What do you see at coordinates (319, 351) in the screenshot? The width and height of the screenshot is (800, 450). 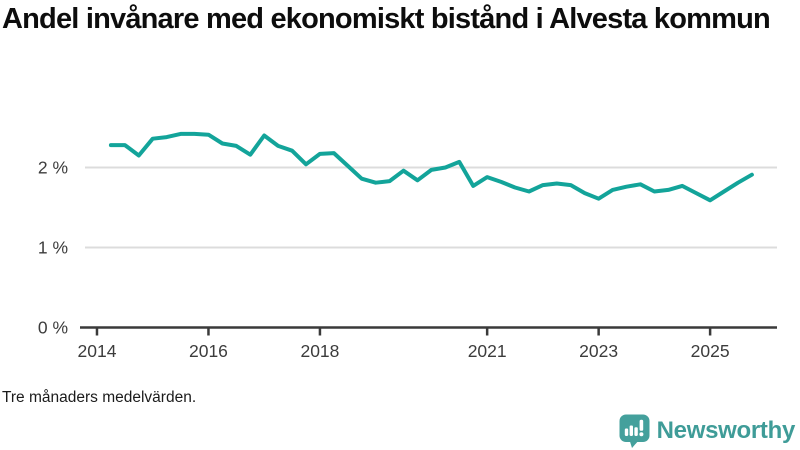 I see `x-tick-label: 2018` at bounding box center [319, 351].